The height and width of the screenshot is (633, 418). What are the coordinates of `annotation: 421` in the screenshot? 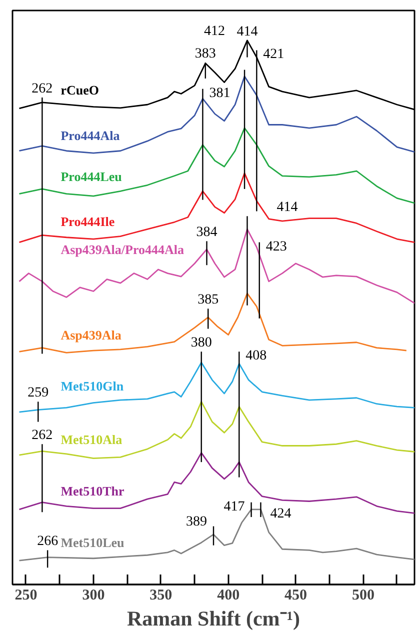 It's located at (273, 54).